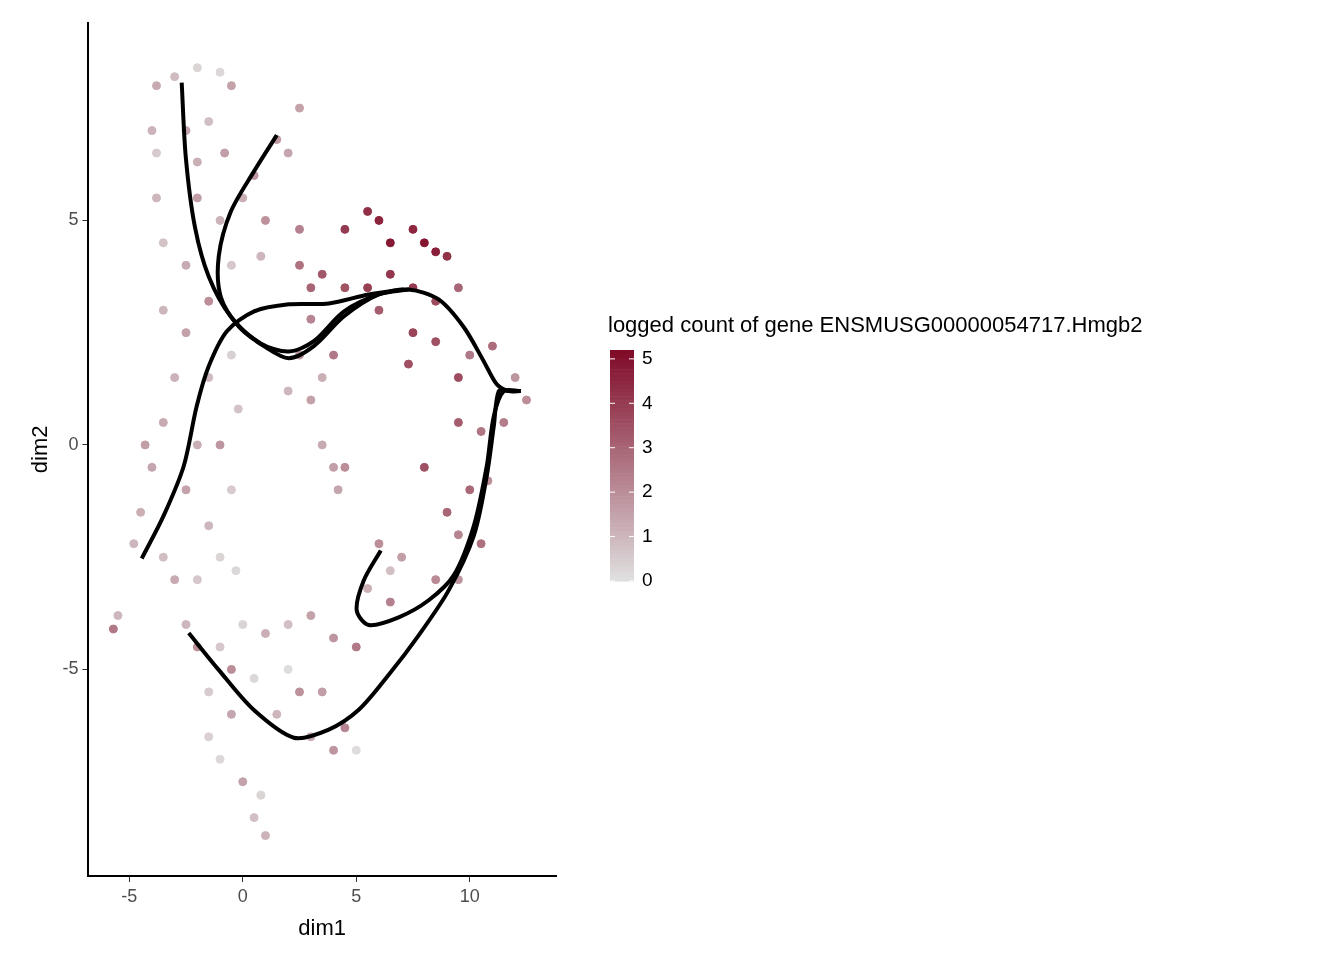 This screenshot has width=1344, height=960. I want to click on y-tick-label: -5, so click(70, 668).